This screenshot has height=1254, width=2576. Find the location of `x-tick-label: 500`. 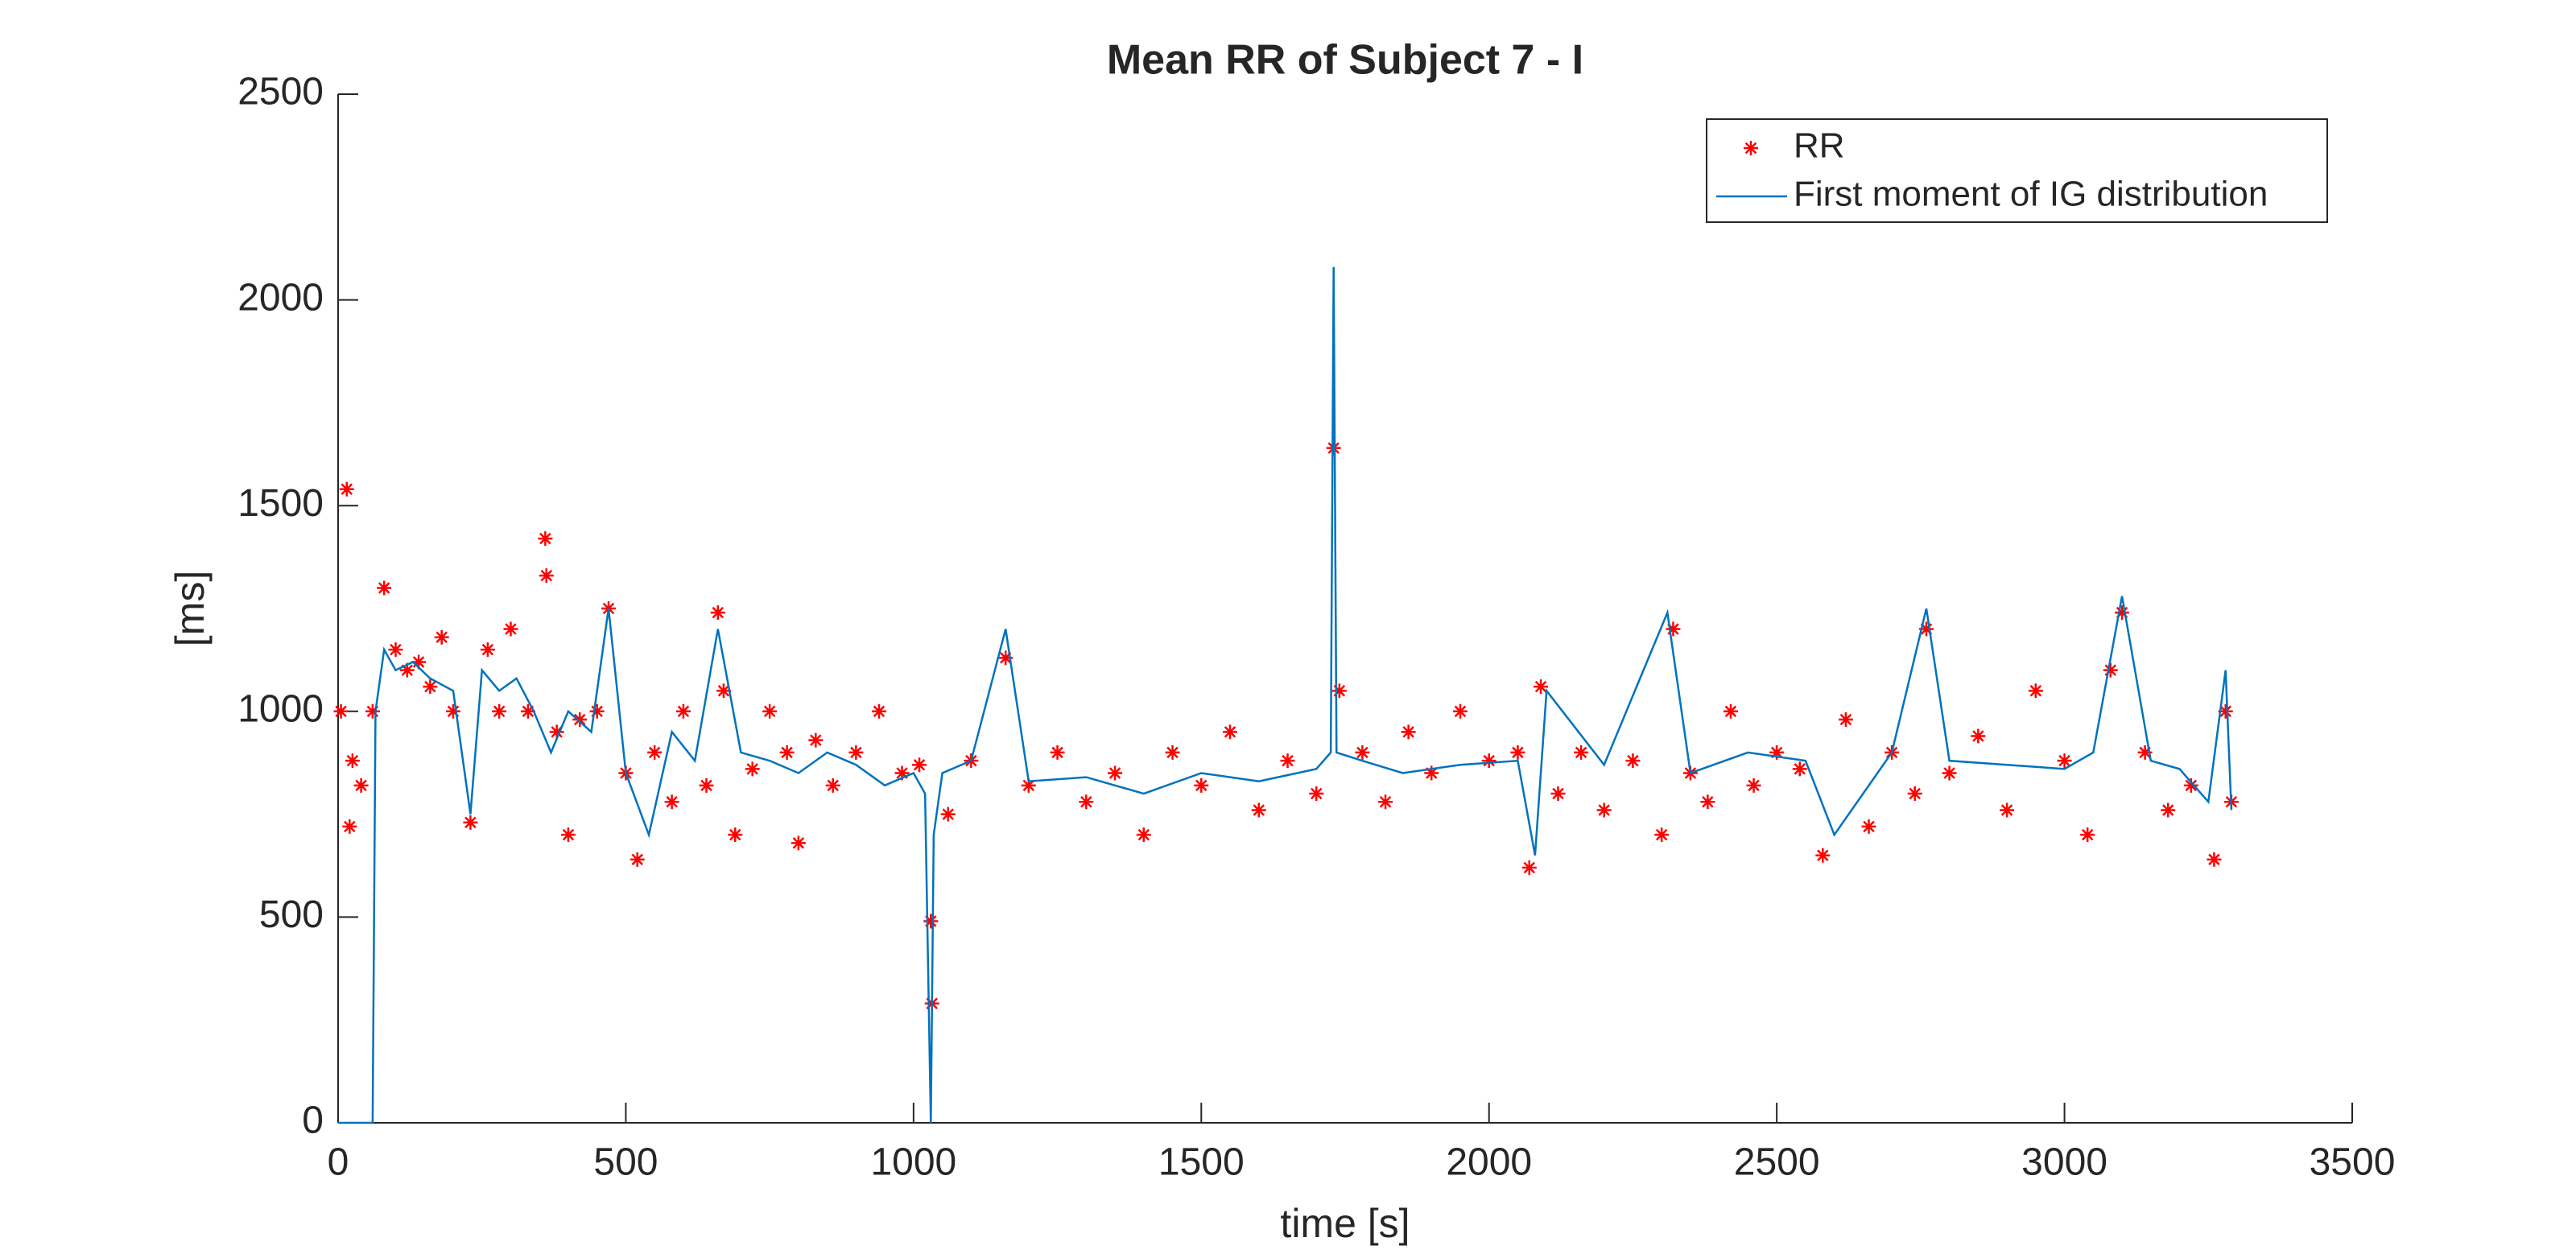

x-tick-label: 500 is located at coordinates (625, 1162).